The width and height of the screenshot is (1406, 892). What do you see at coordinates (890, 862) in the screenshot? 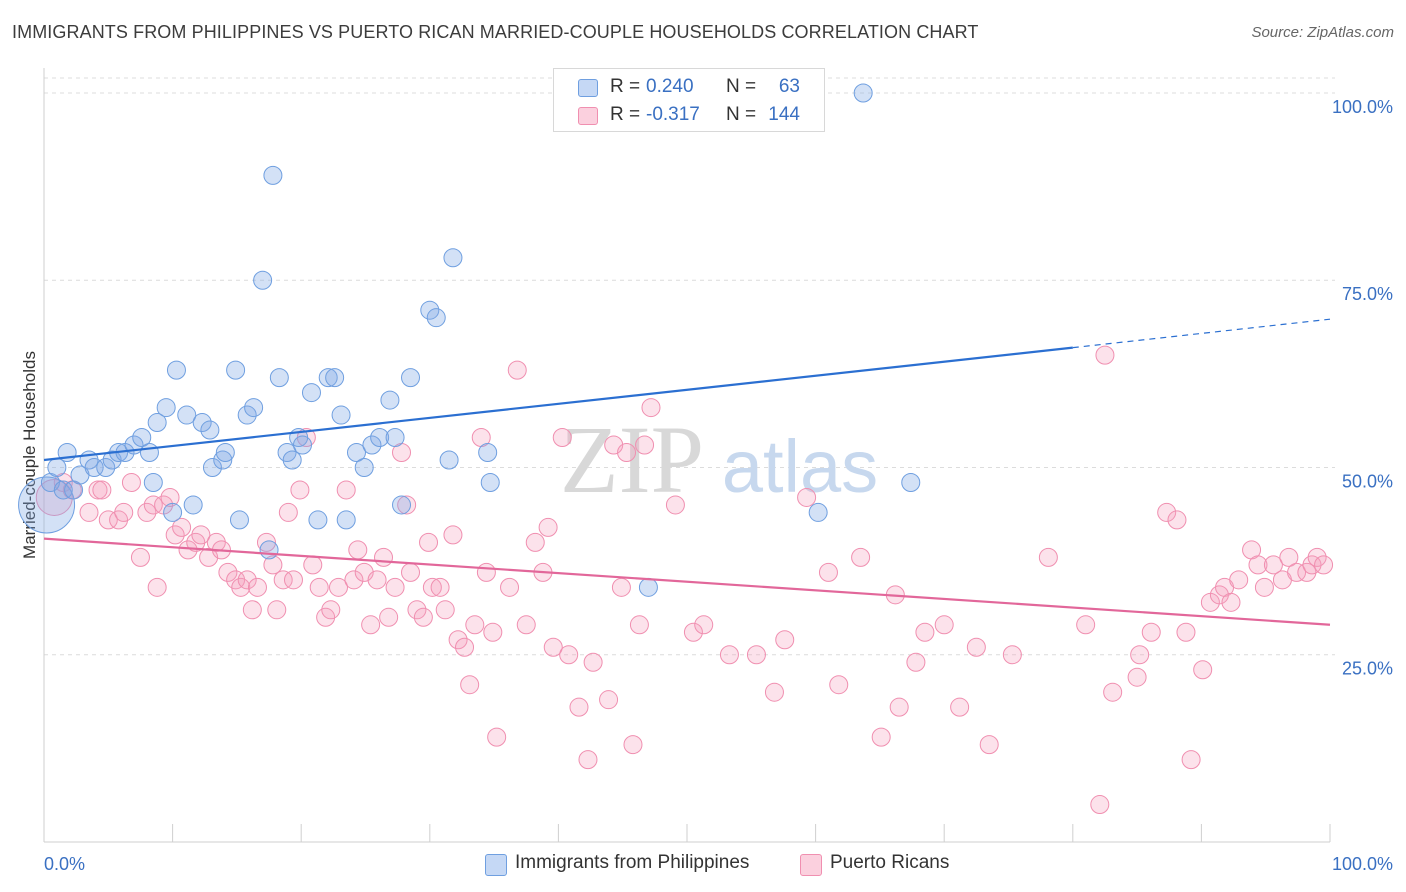
I see `legend-label-puerto-ricans: Puerto Ricans` at bounding box center [890, 862].